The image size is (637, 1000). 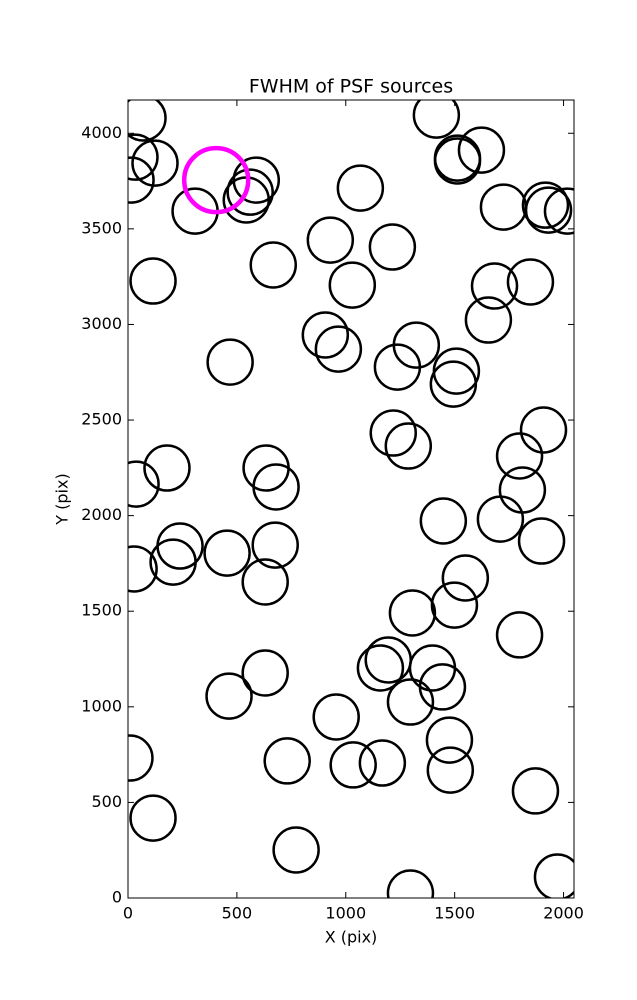 What do you see at coordinates (101, 419) in the screenshot?
I see `y-tick-label: 2500` at bounding box center [101, 419].